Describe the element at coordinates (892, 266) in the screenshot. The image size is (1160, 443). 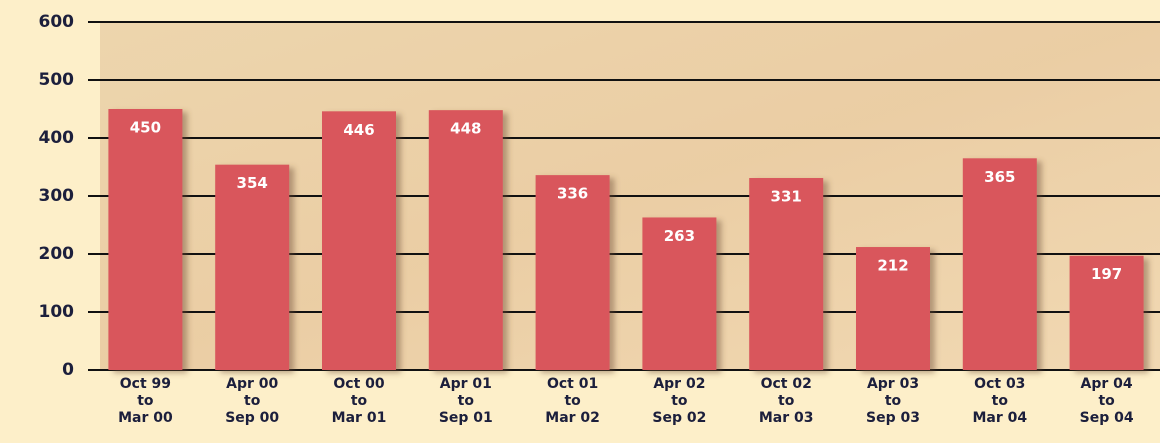
I see `value-label: 212` at that location.